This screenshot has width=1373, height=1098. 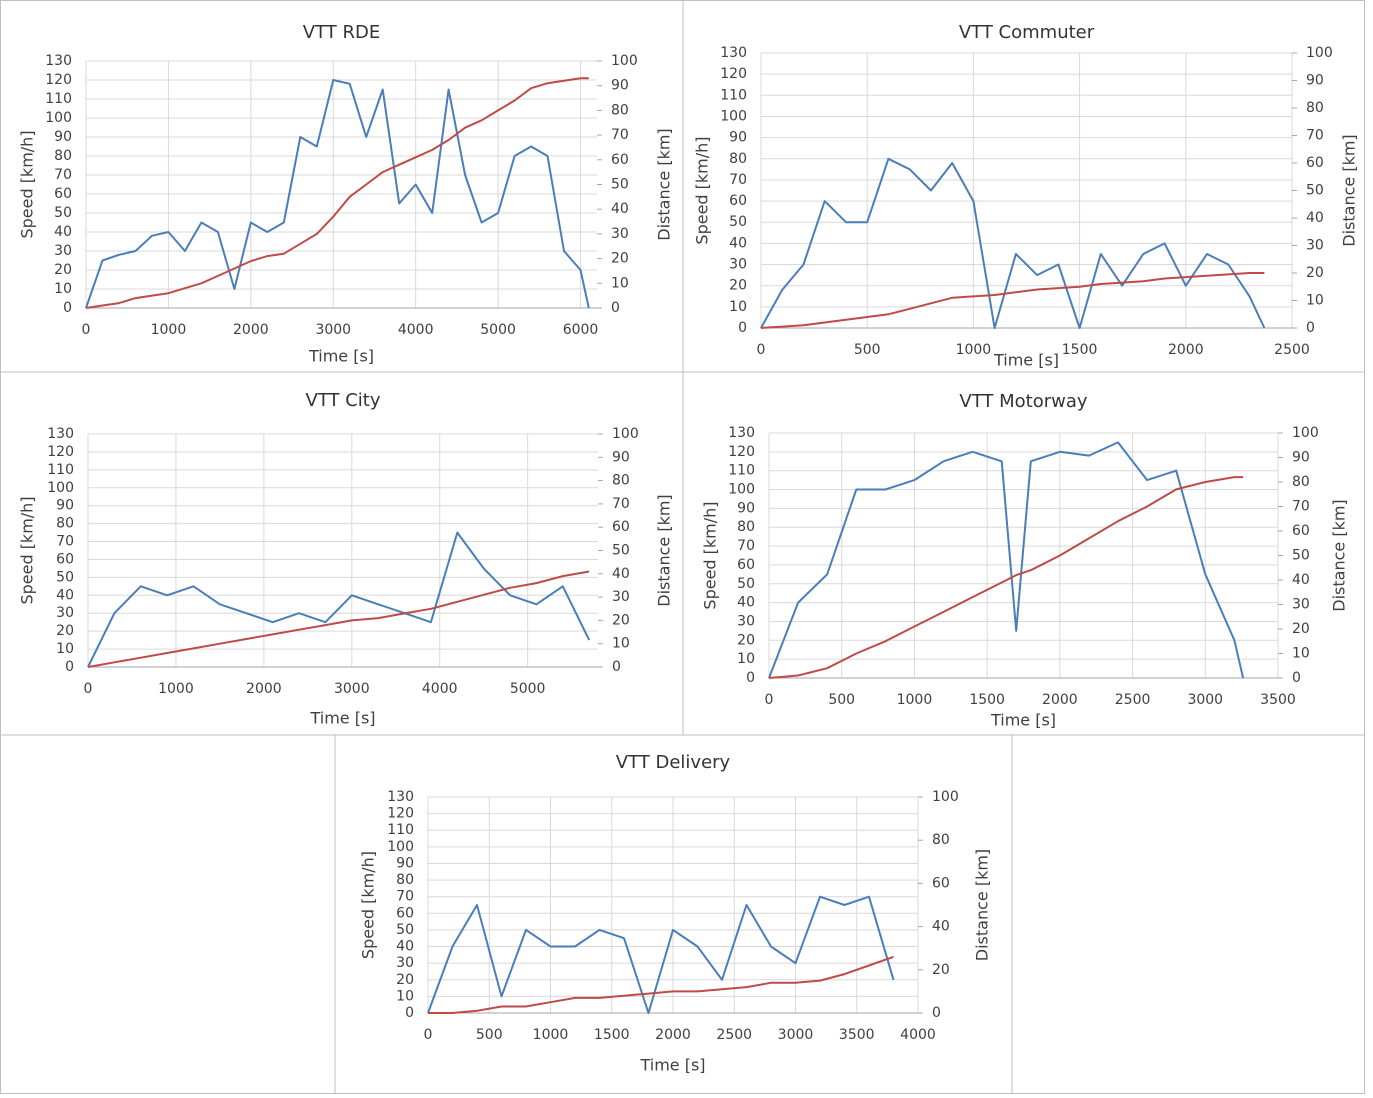 I want to click on x-tick-label: 4000, so click(x=416, y=330).